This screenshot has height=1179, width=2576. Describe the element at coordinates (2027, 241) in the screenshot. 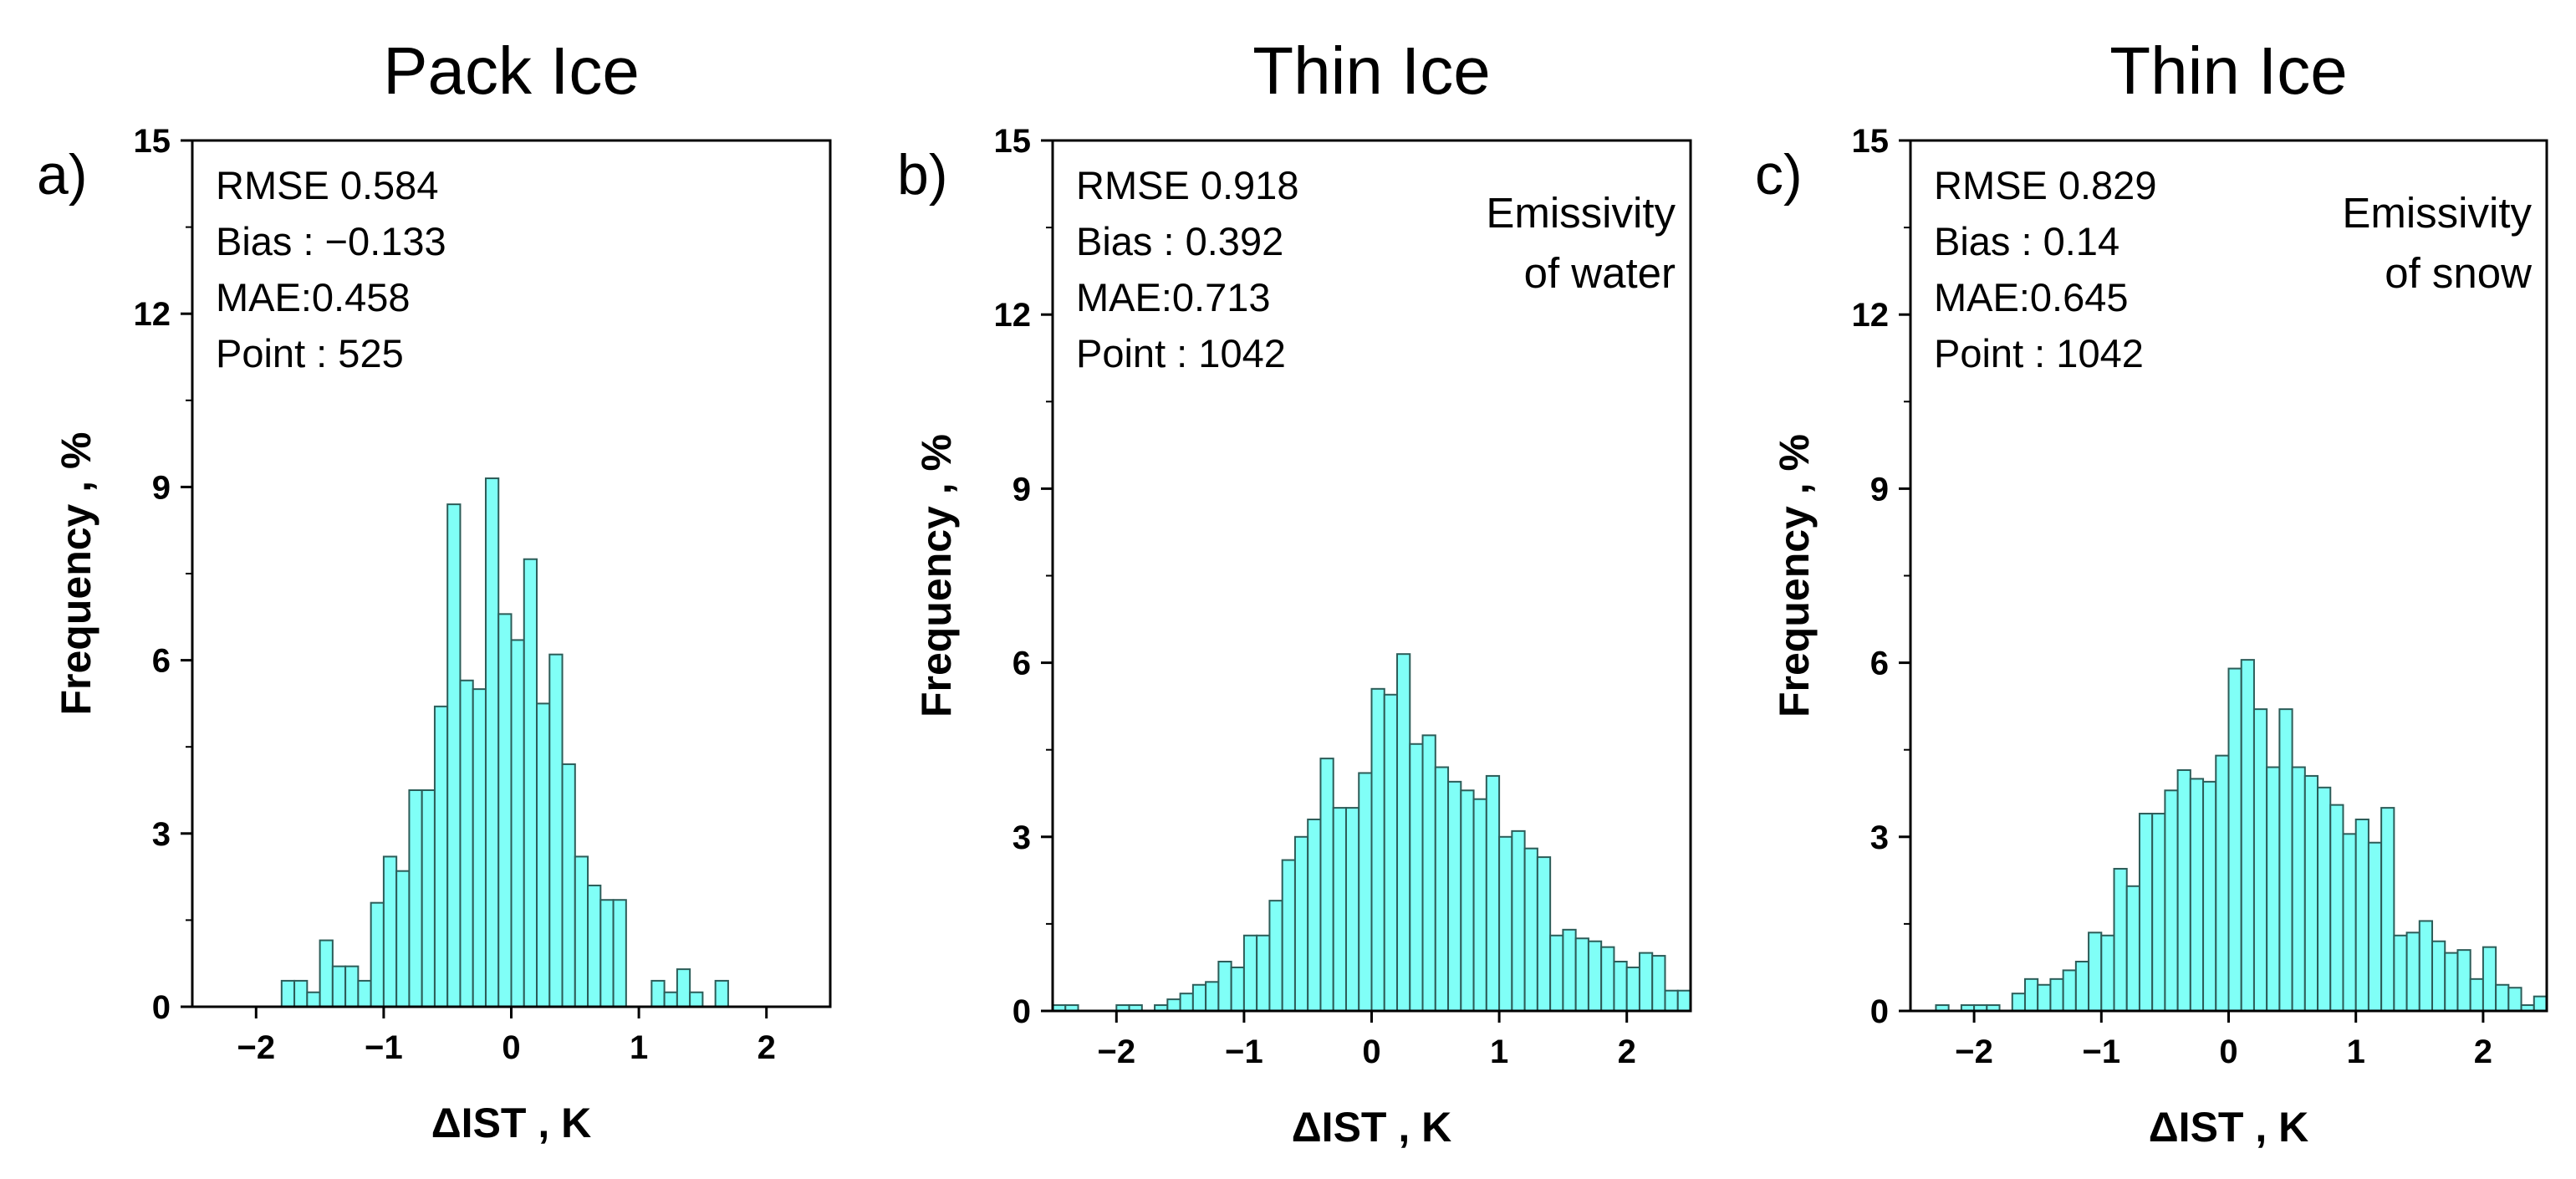

I see `stat-line: Bias : 0.14` at that location.